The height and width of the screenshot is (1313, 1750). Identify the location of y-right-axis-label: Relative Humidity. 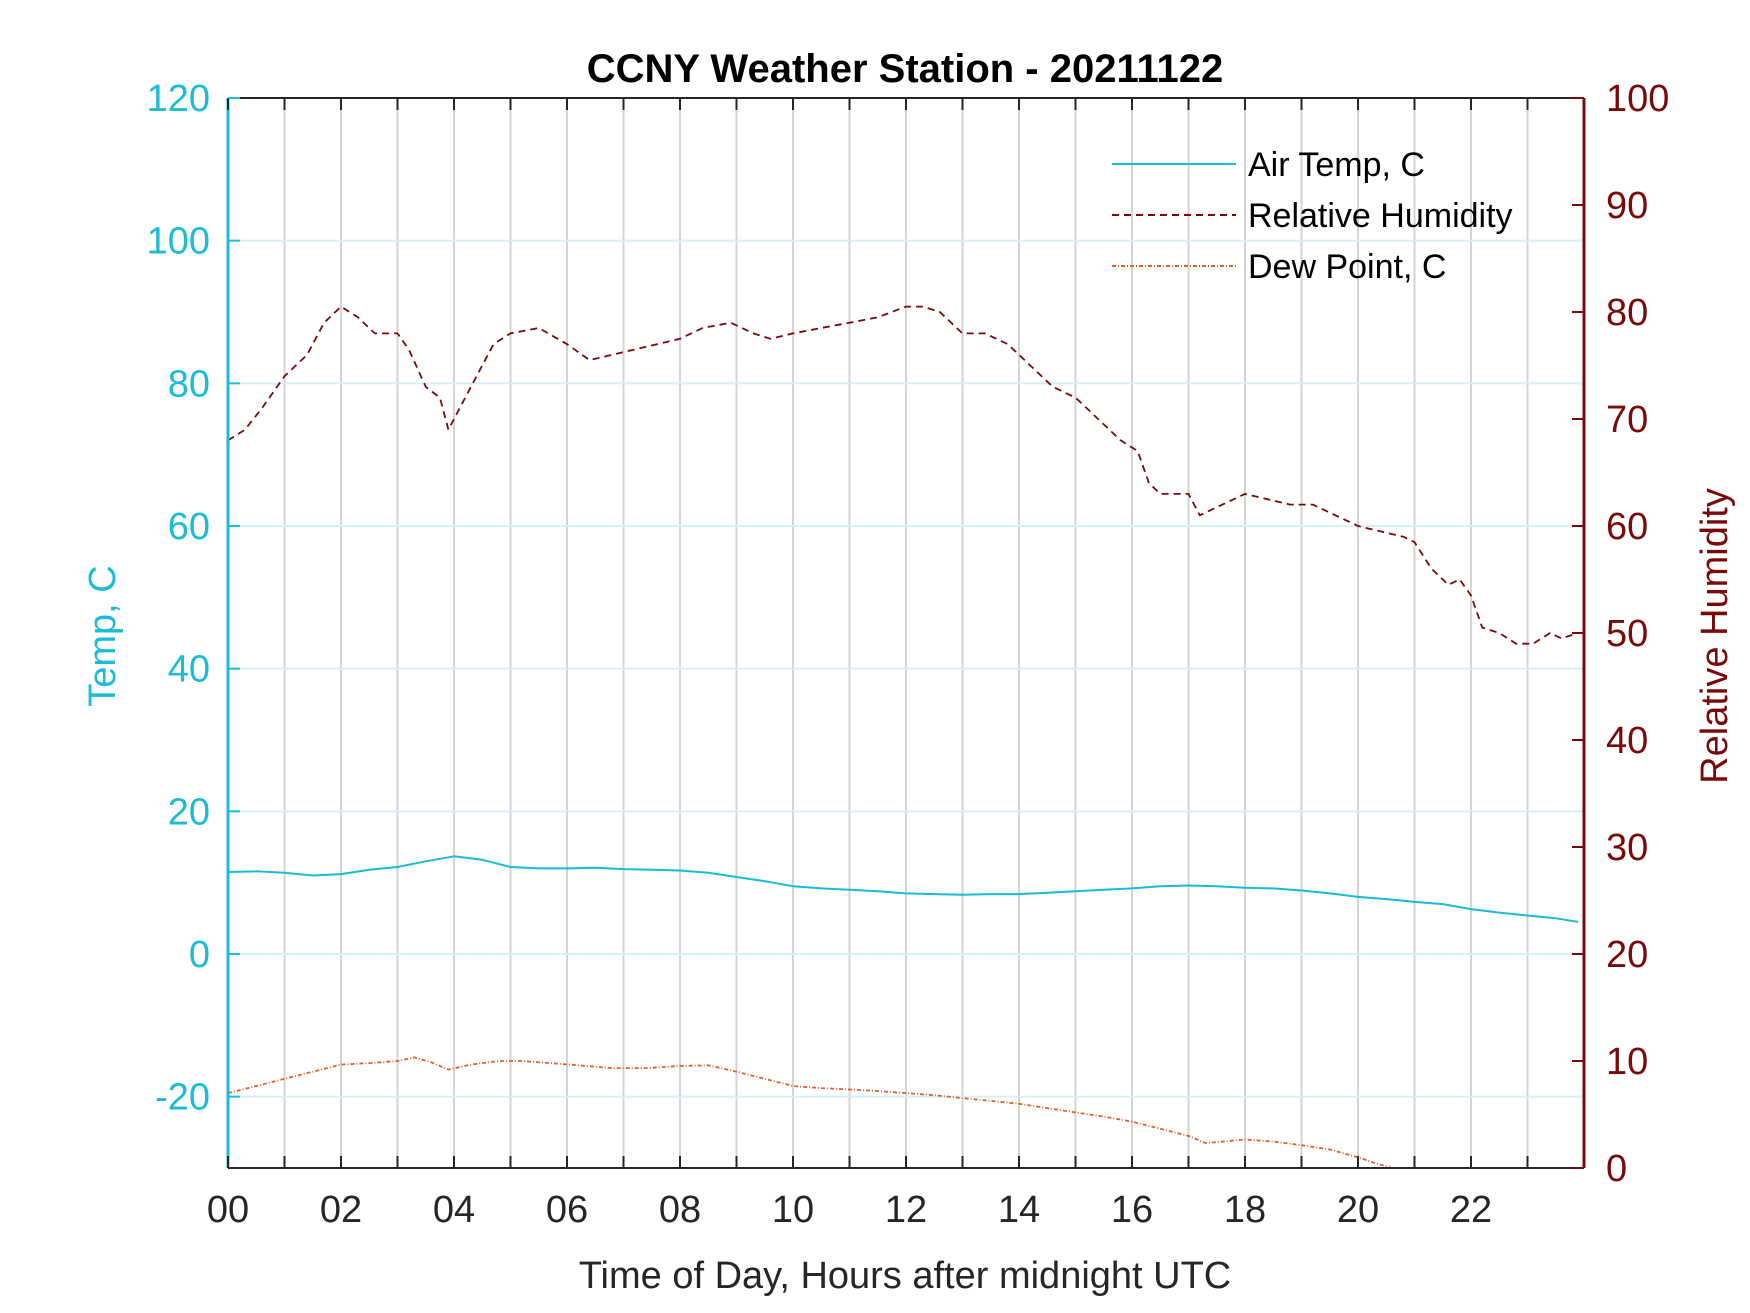
(1715, 636).